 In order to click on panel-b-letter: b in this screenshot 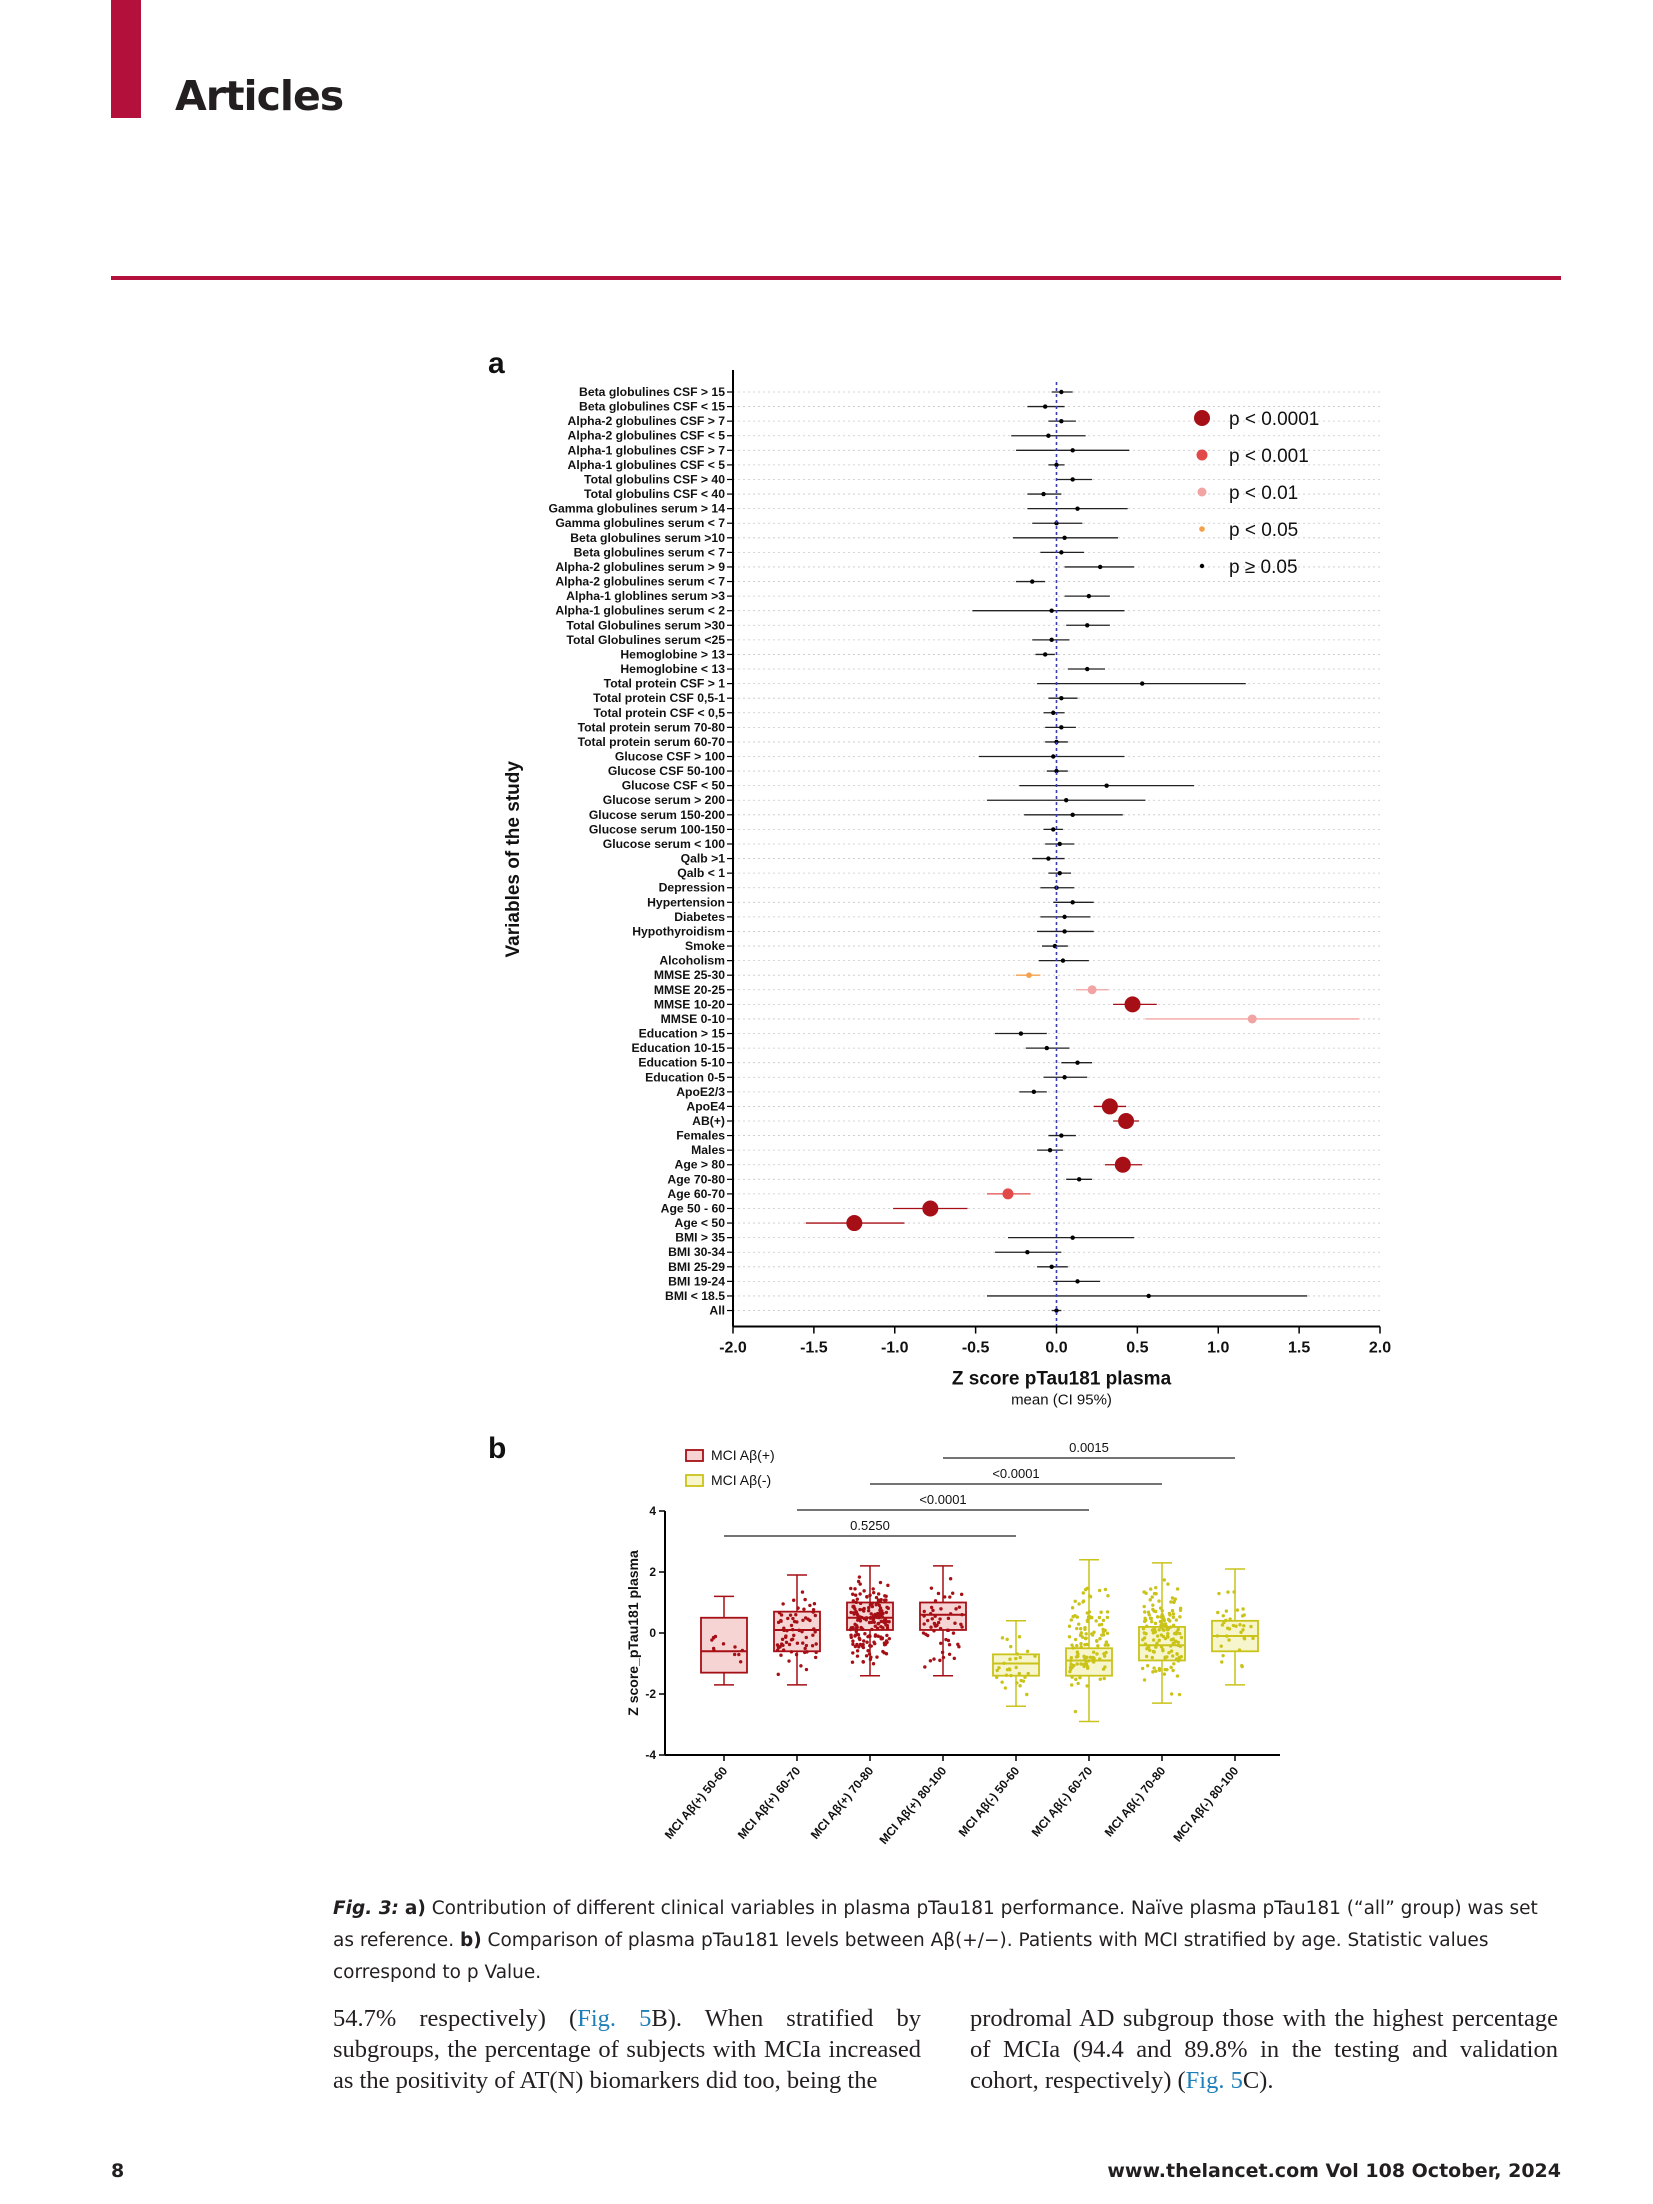, I will do `click(497, 1448)`.